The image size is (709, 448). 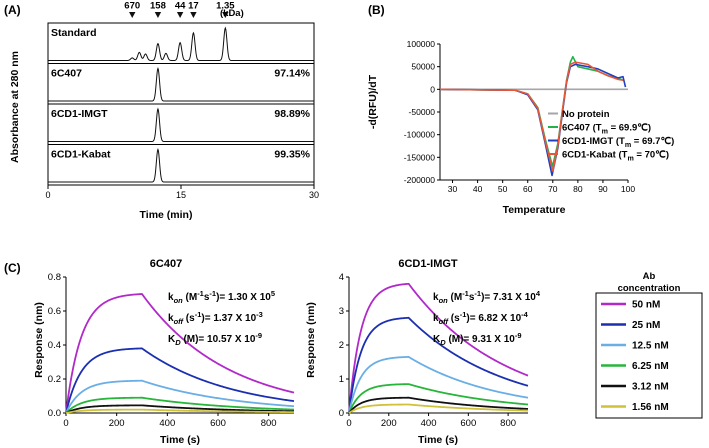 I want to click on legend-label: 6C407 (Tm​ = 69.9℃), so click(x=606, y=129).